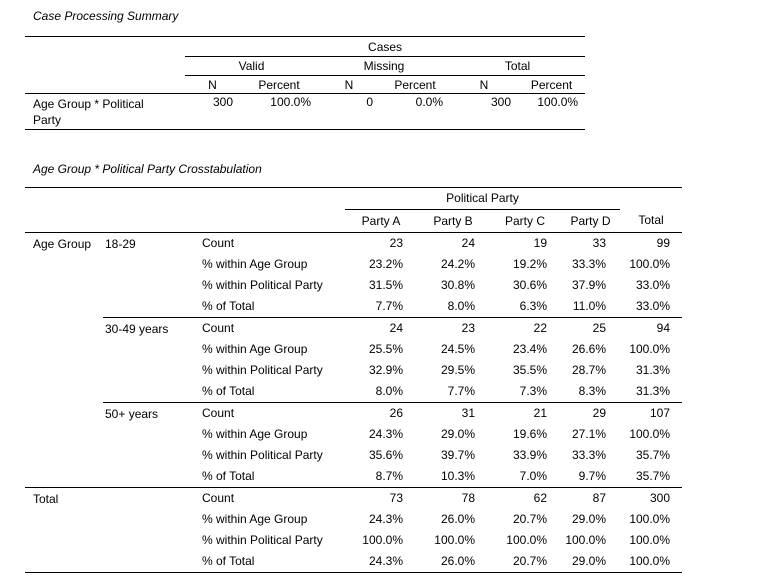 This screenshot has width=777, height=573. Describe the element at coordinates (457, 519) in the screenshot. I see `value-cell: 26.0%` at that location.